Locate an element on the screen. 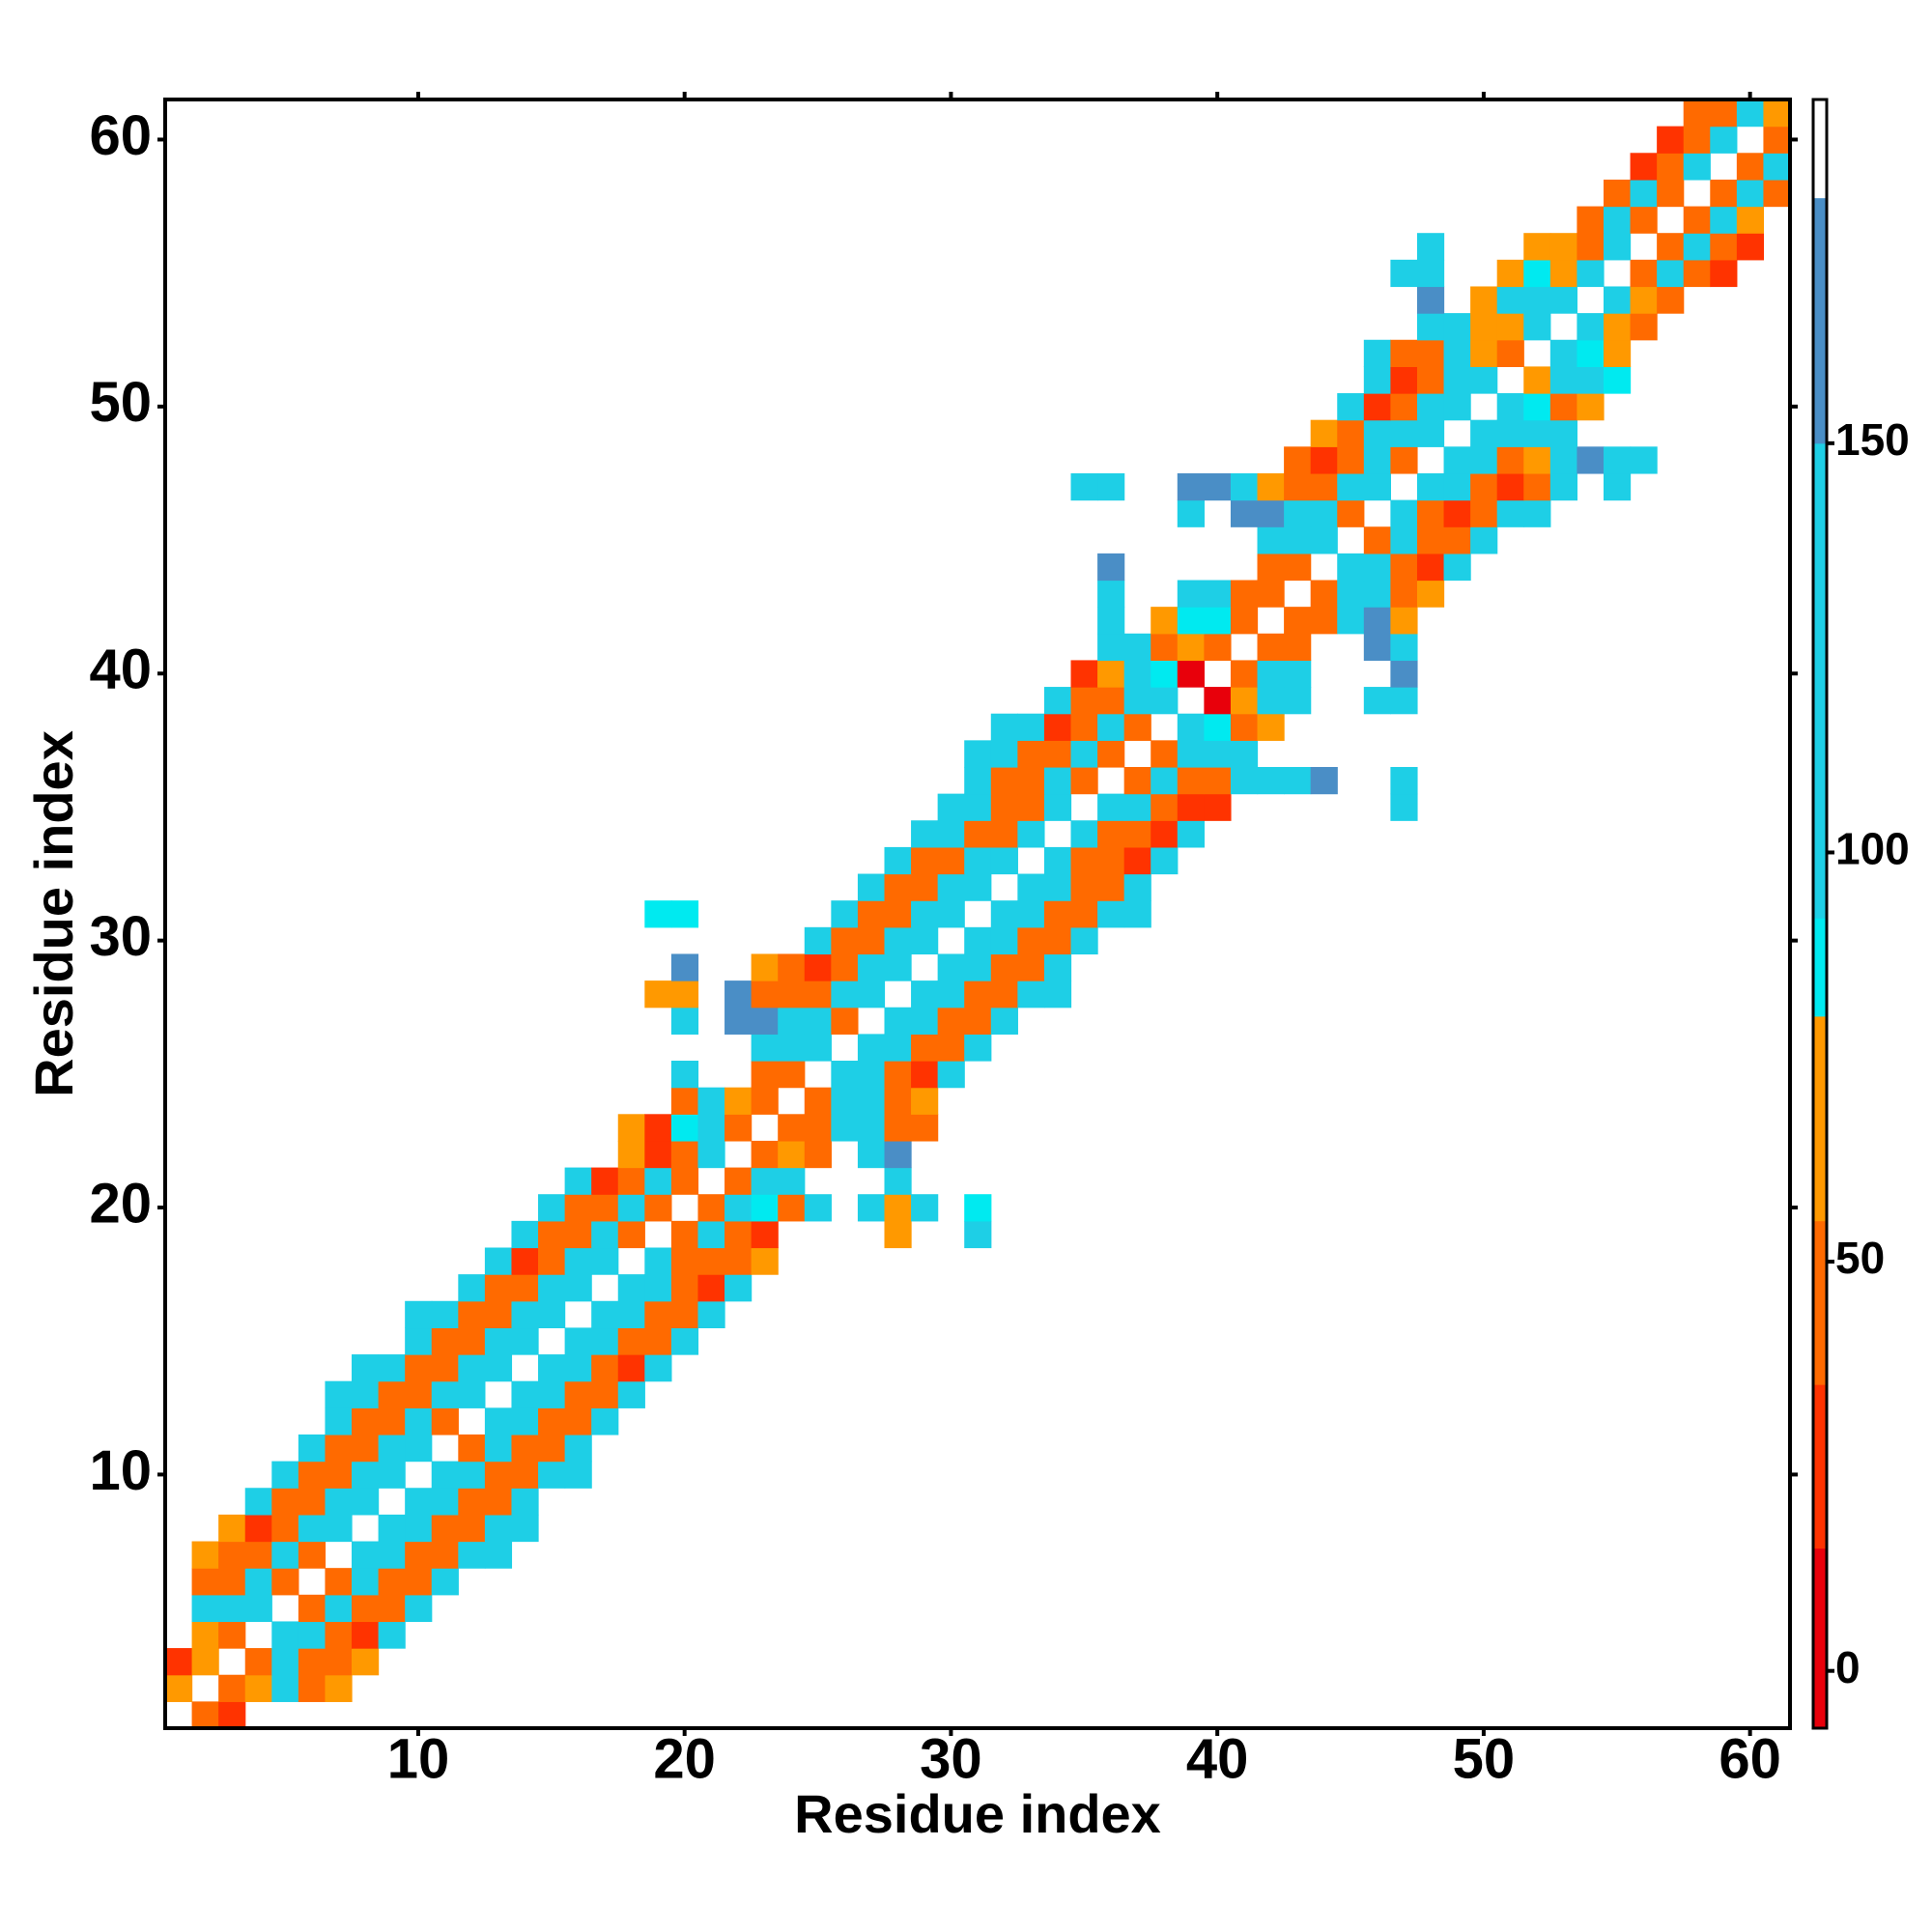  colorbar-frame is located at coordinates (1820, 914).